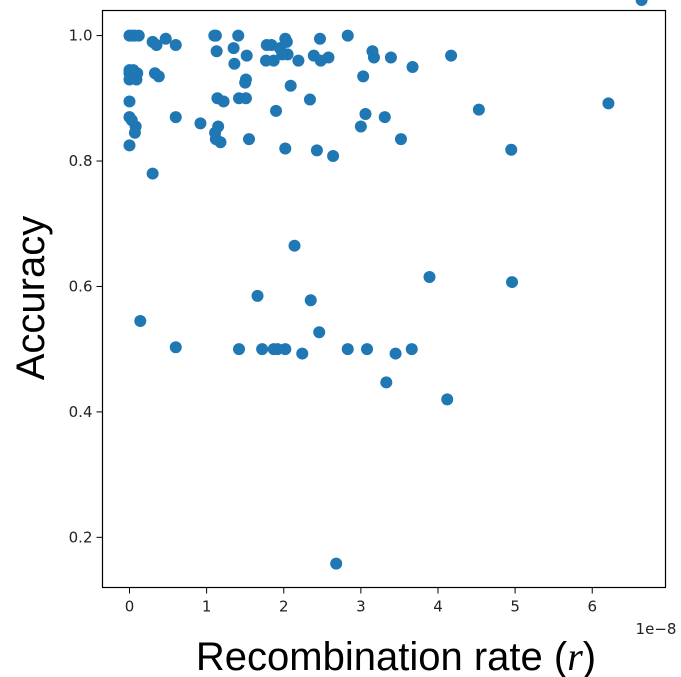  I want to click on x-axis-label-text: Recombination rate (, so click(382, 656).